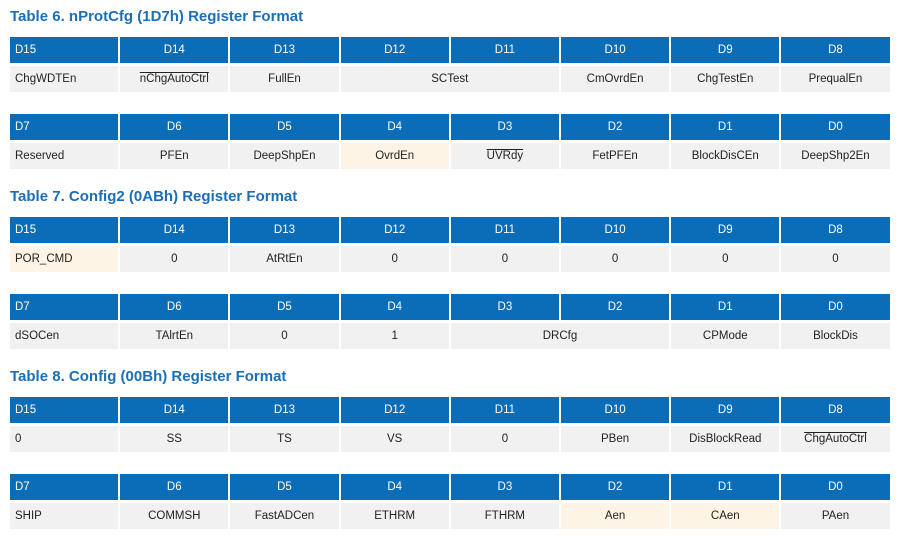  I want to click on data-cell: DeepShpEn, so click(284, 156).